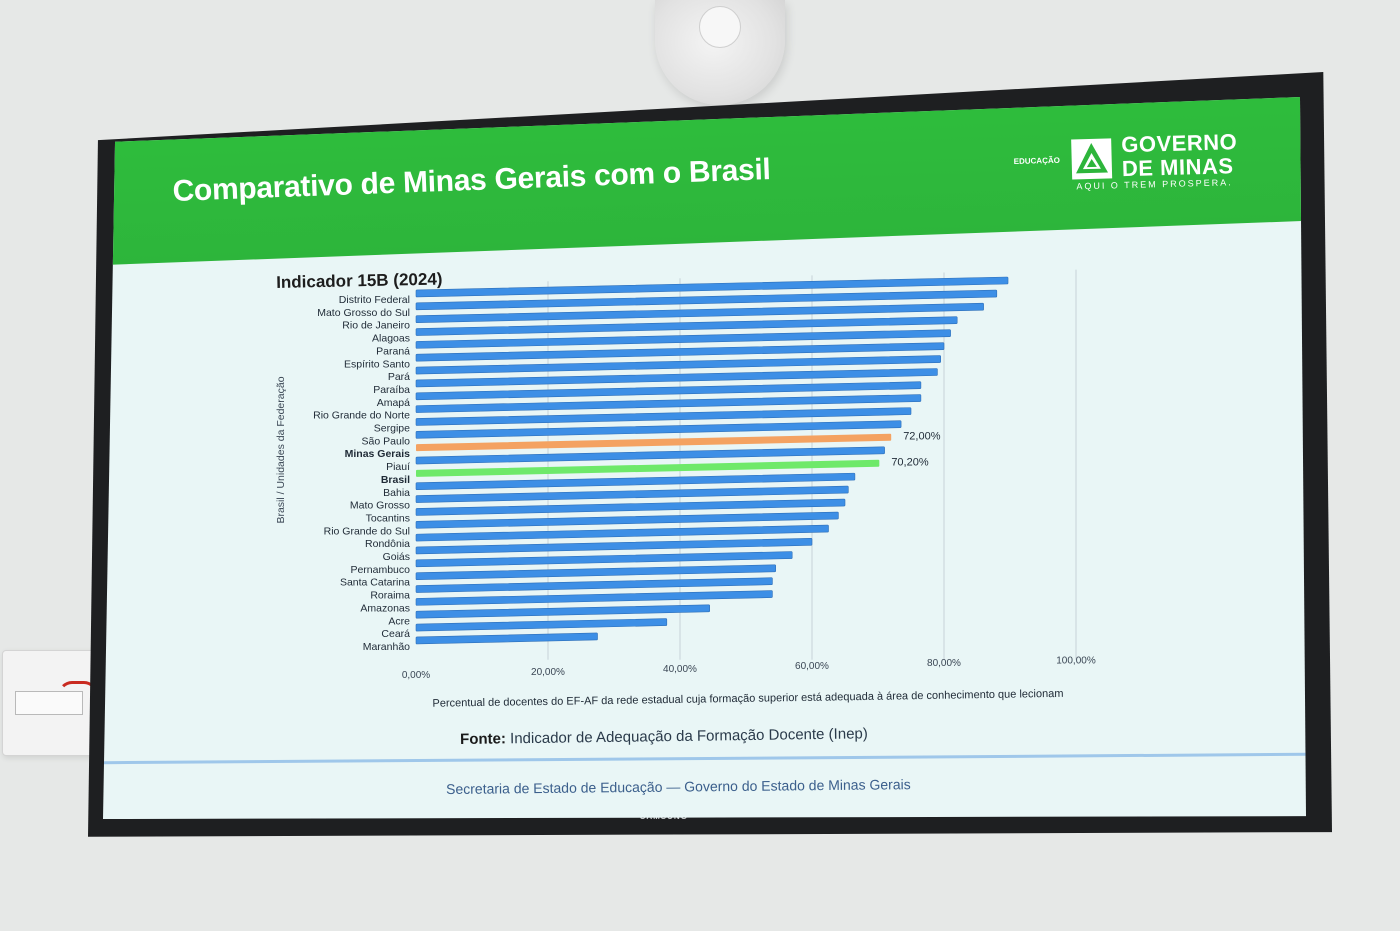 This screenshot has width=1400, height=931. What do you see at coordinates (396, 493) in the screenshot?
I see `category-label: Bahia` at bounding box center [396, 493].